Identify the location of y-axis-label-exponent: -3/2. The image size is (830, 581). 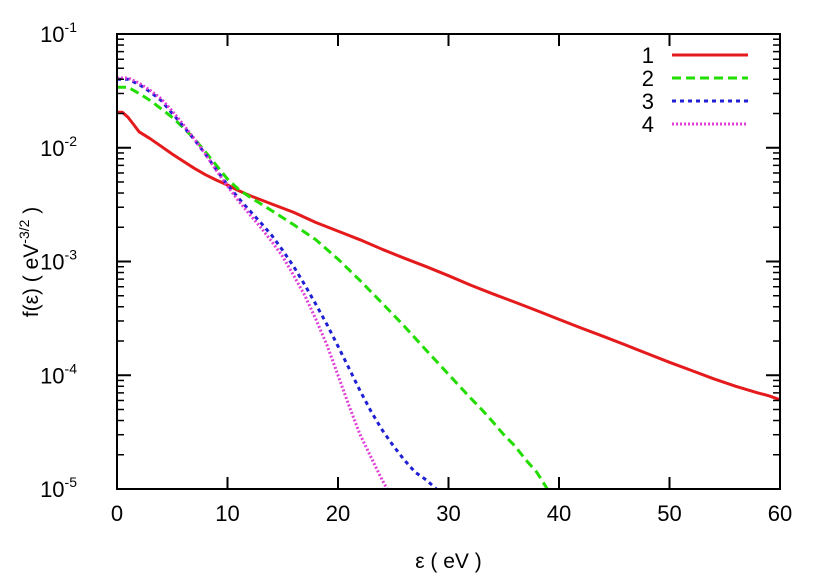
(24, 231).